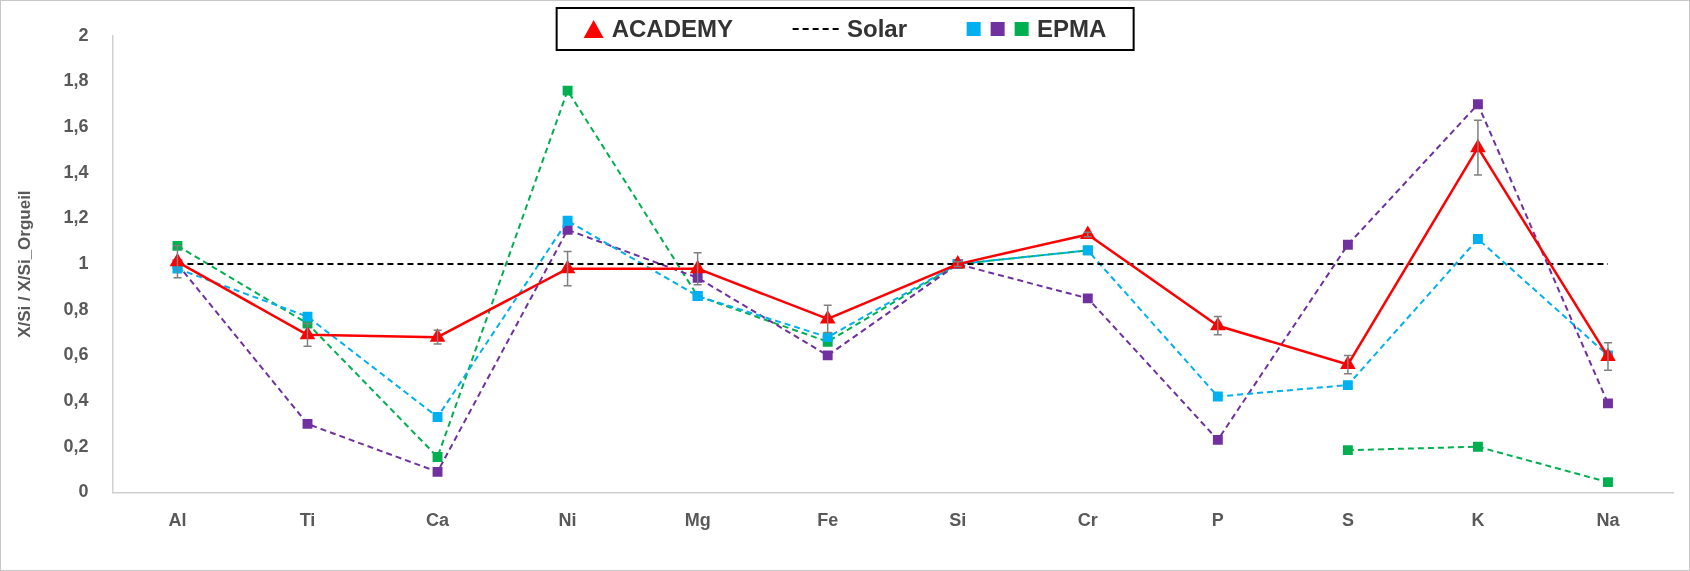 The height and width of the screenshot is (571, 1690). Describe the element at coordinates (76, 217) in the screenshot. I see `y-tick-label: 1,2` at that location.